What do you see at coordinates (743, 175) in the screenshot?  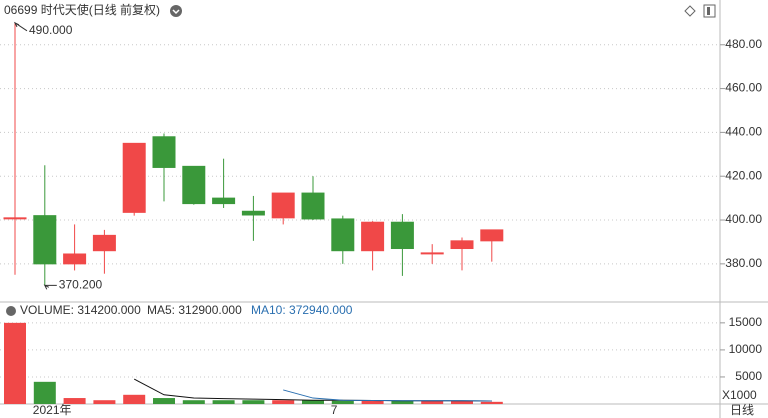 I see `y-tick-label: 420.00` at bounding box center [743, 175].